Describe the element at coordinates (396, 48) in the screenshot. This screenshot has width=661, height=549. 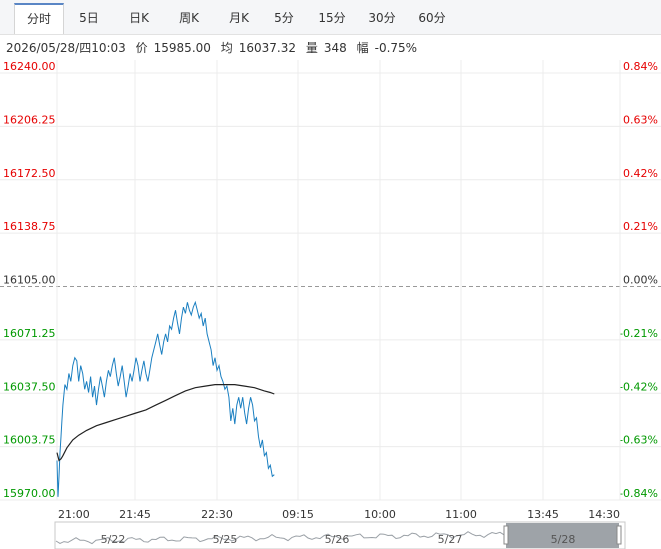
I see `quote-change: -0.75%` at that location.